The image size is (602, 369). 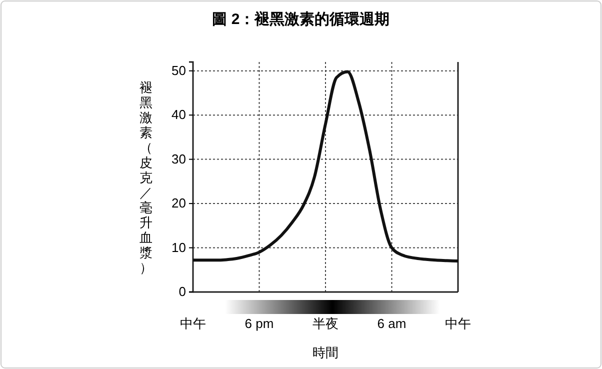 I want to click on x-tick-label: 6 am, so click(x=391, y=324).